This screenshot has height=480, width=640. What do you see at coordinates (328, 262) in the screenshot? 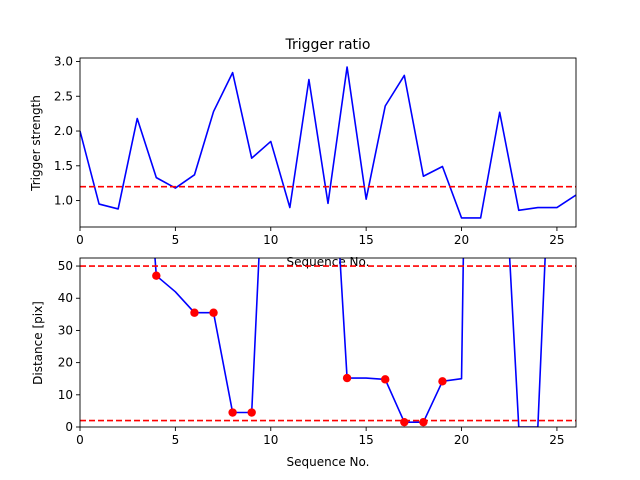
I see `top-x-axis-label: Sequence No.` at bounding box center [328, 262].